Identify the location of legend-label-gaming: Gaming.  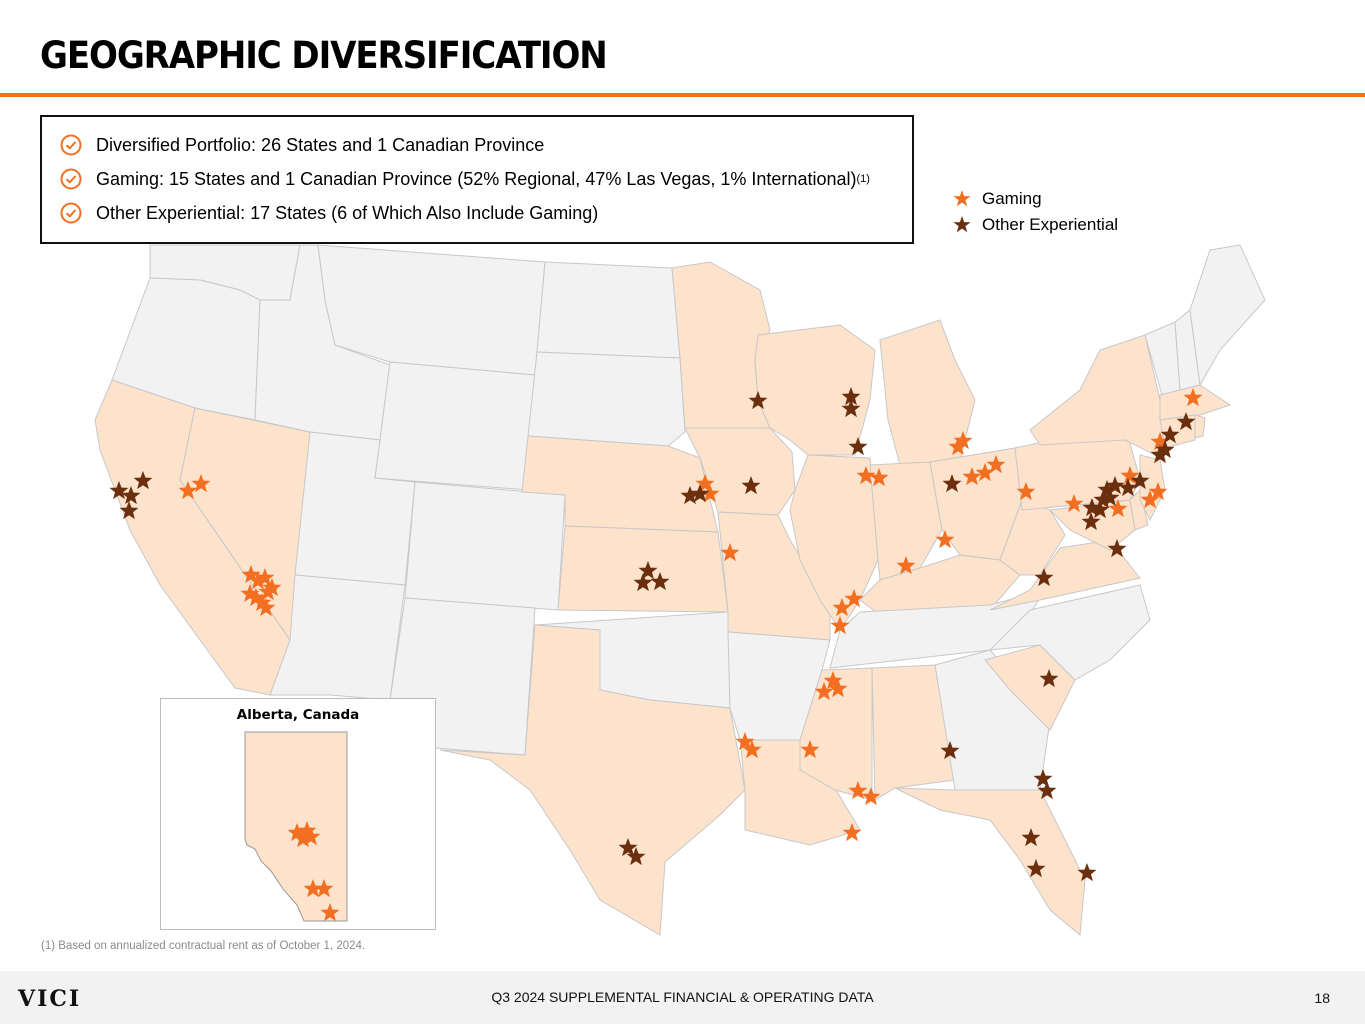
(1012, 198).